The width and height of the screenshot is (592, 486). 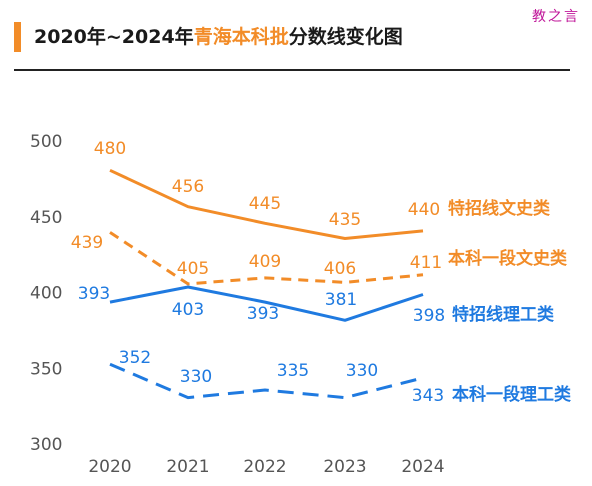 What do you see at coordinates (46, 142) in the screenshot?
I see `y-tick-label: 500` at bounding box center [46, 142].